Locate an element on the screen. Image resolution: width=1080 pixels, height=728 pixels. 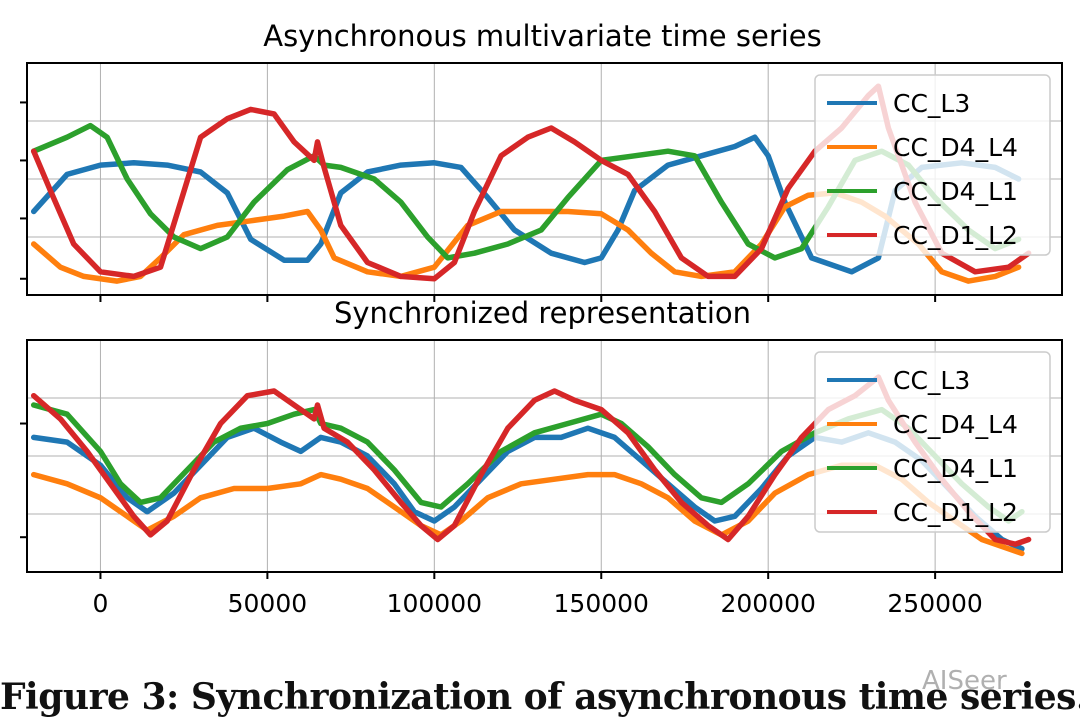
watermark-text: AISeer is located at coordinates (964, 681).